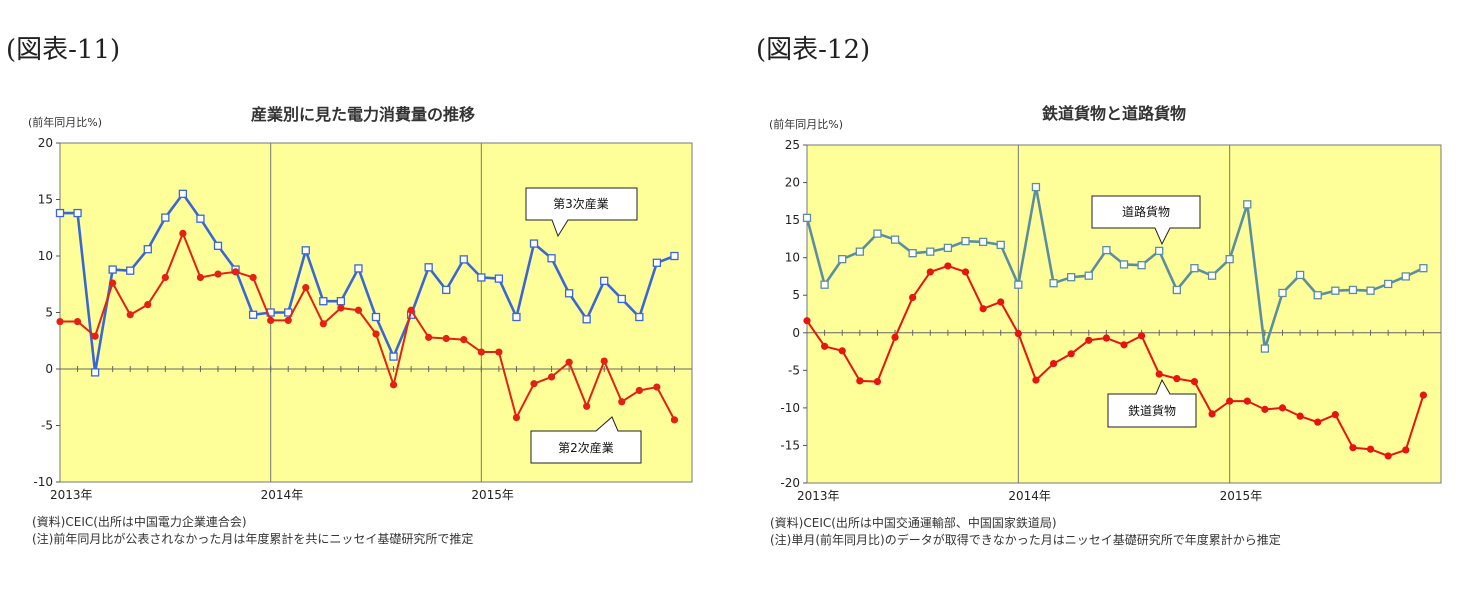  I want to click on y-tick-label: 15, so click(792, 220).